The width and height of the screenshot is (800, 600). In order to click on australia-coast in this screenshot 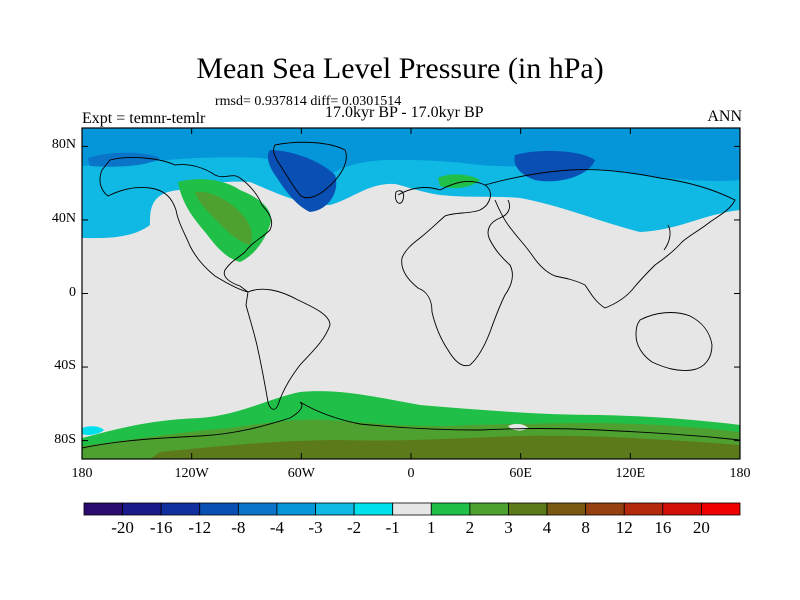, I will do `click(674, 341)`.